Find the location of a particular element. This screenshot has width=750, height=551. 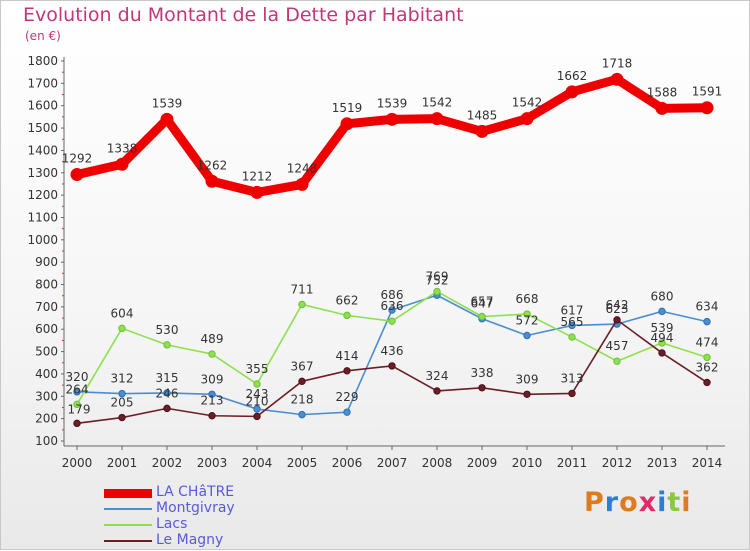

x-tick-label: 2006 is located at coordinates (347, 463).